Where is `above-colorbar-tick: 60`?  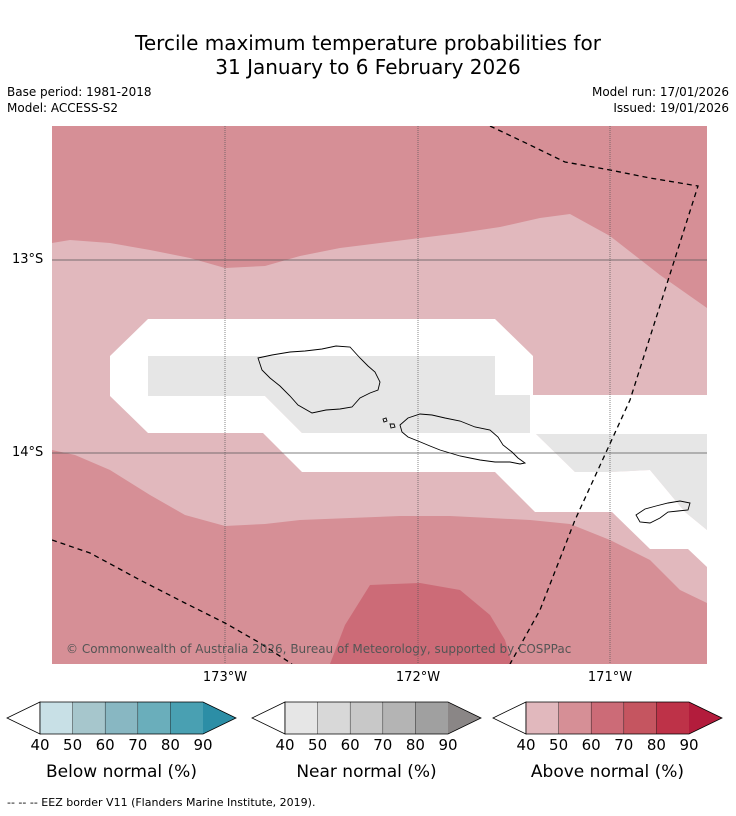
above-colorbar-tick: 60 is located at coordinates (591, 745).